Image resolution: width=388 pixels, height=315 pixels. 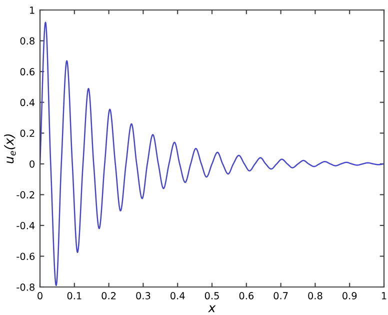 I want to click on x-tick-label: 0.1, so click(x=74, y=296).